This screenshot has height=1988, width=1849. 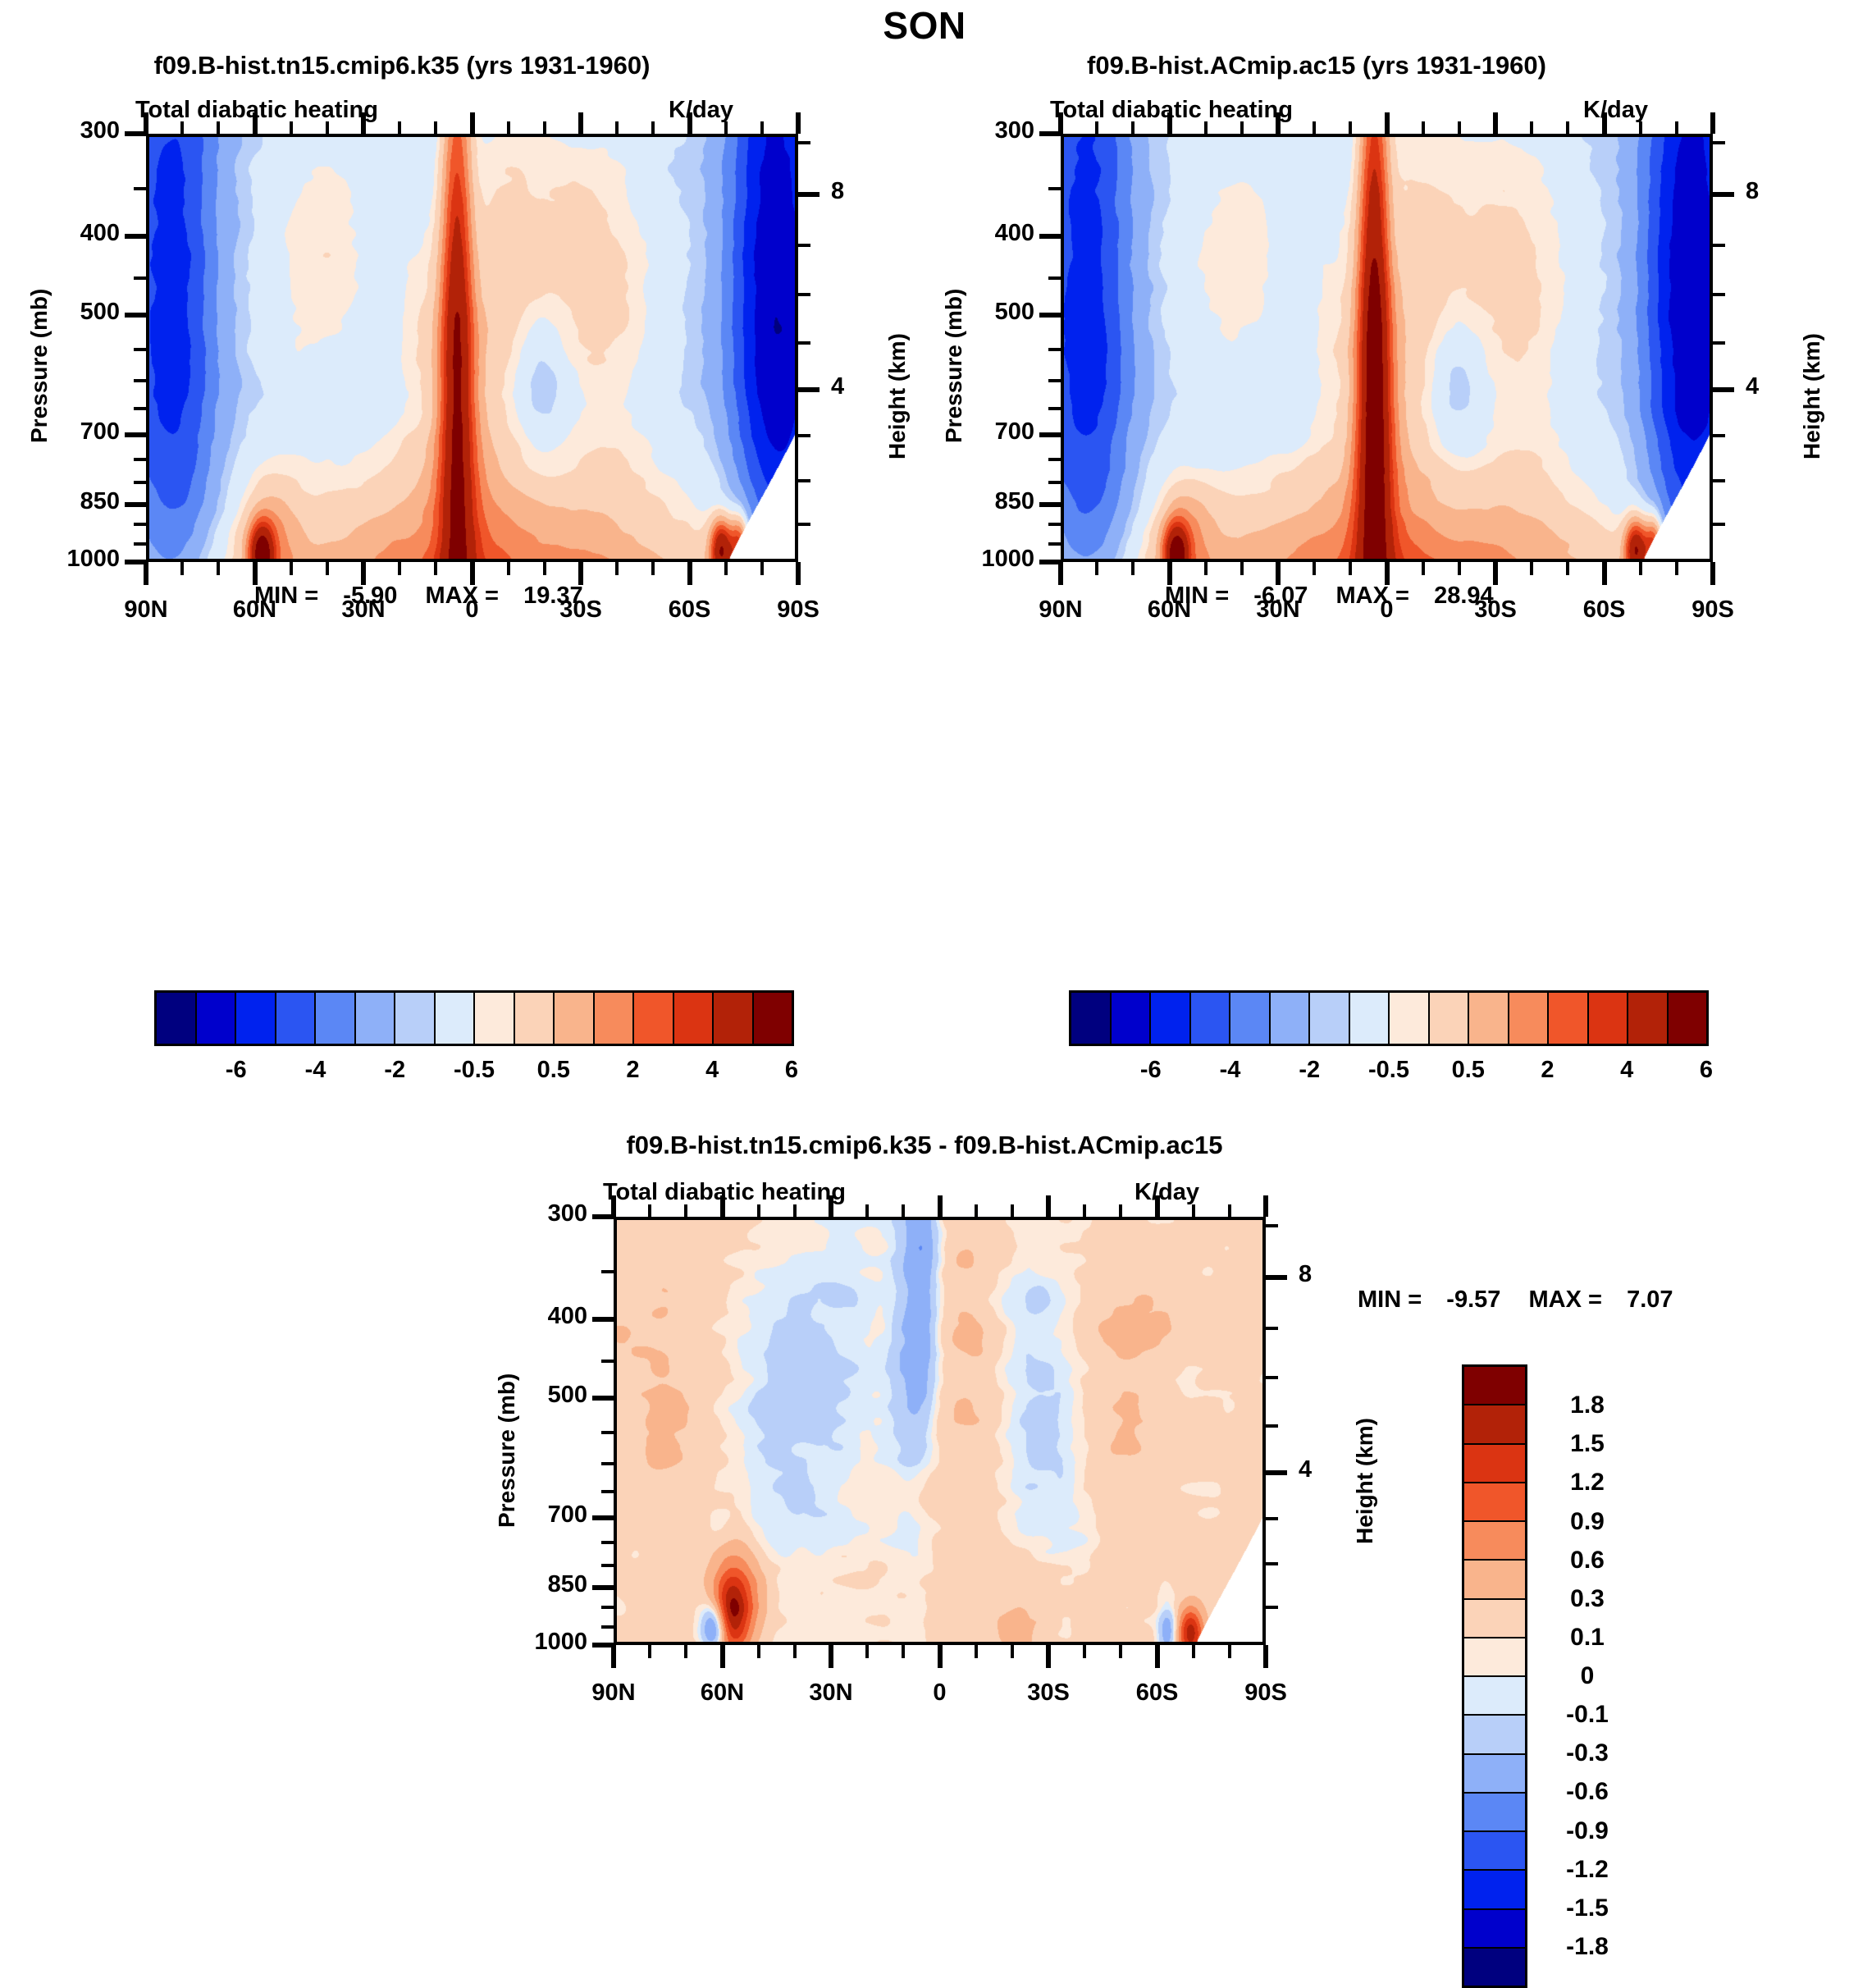 I want to click on xtick-label: 90S, so click(x=1266, y=1693).